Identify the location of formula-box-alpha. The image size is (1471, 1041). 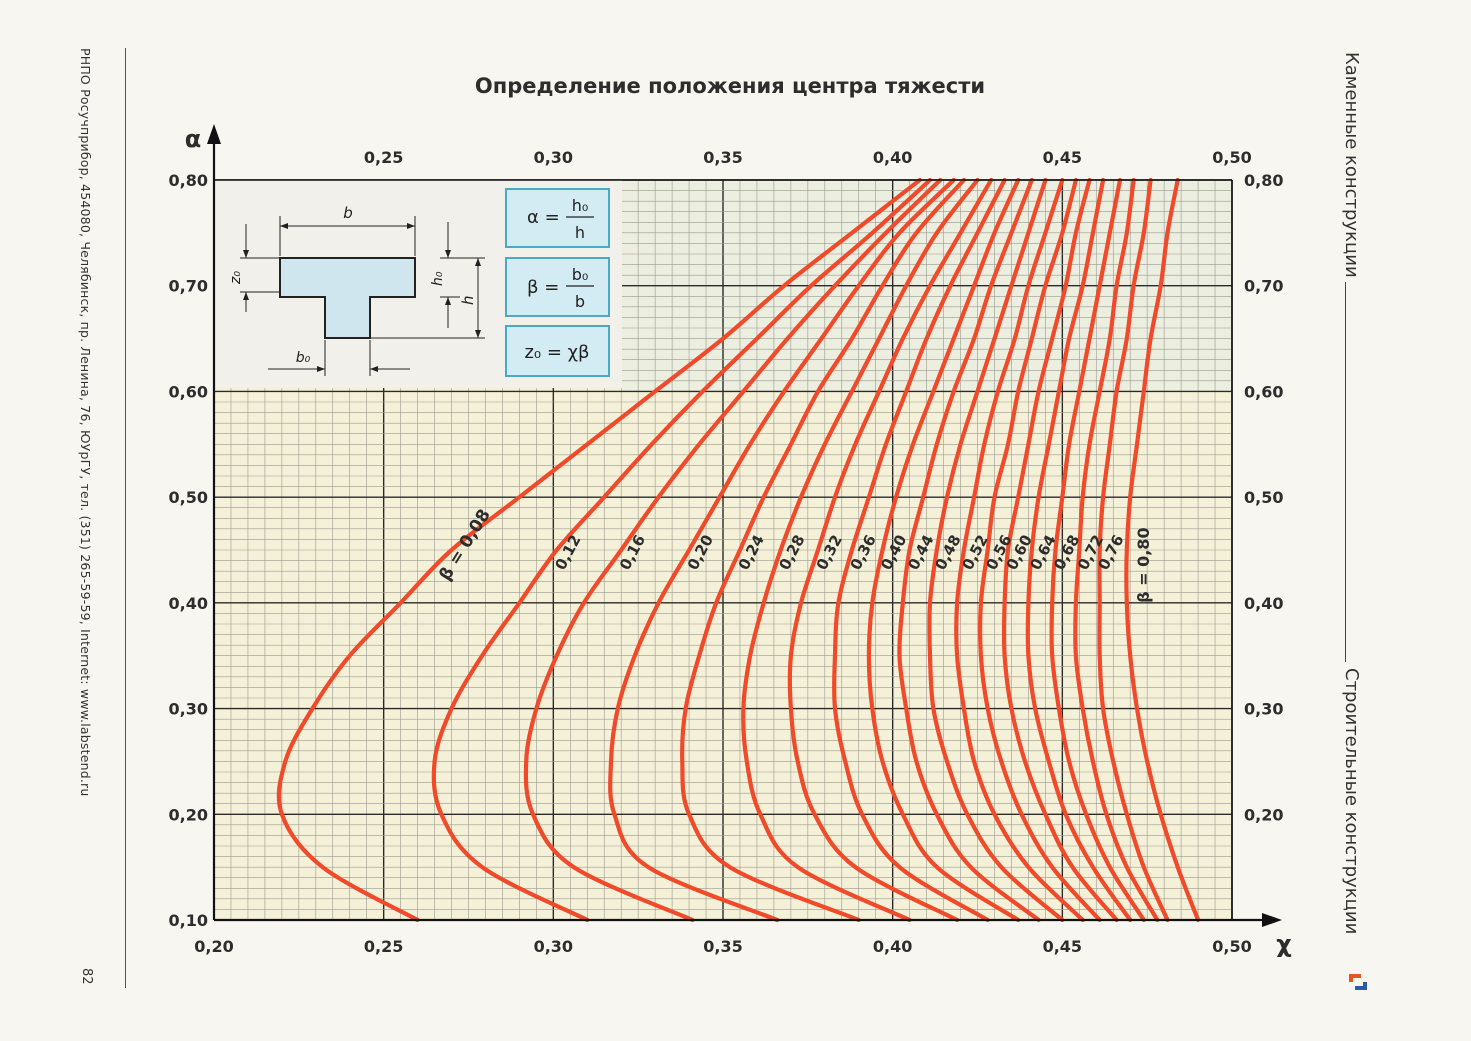
(557, 218).